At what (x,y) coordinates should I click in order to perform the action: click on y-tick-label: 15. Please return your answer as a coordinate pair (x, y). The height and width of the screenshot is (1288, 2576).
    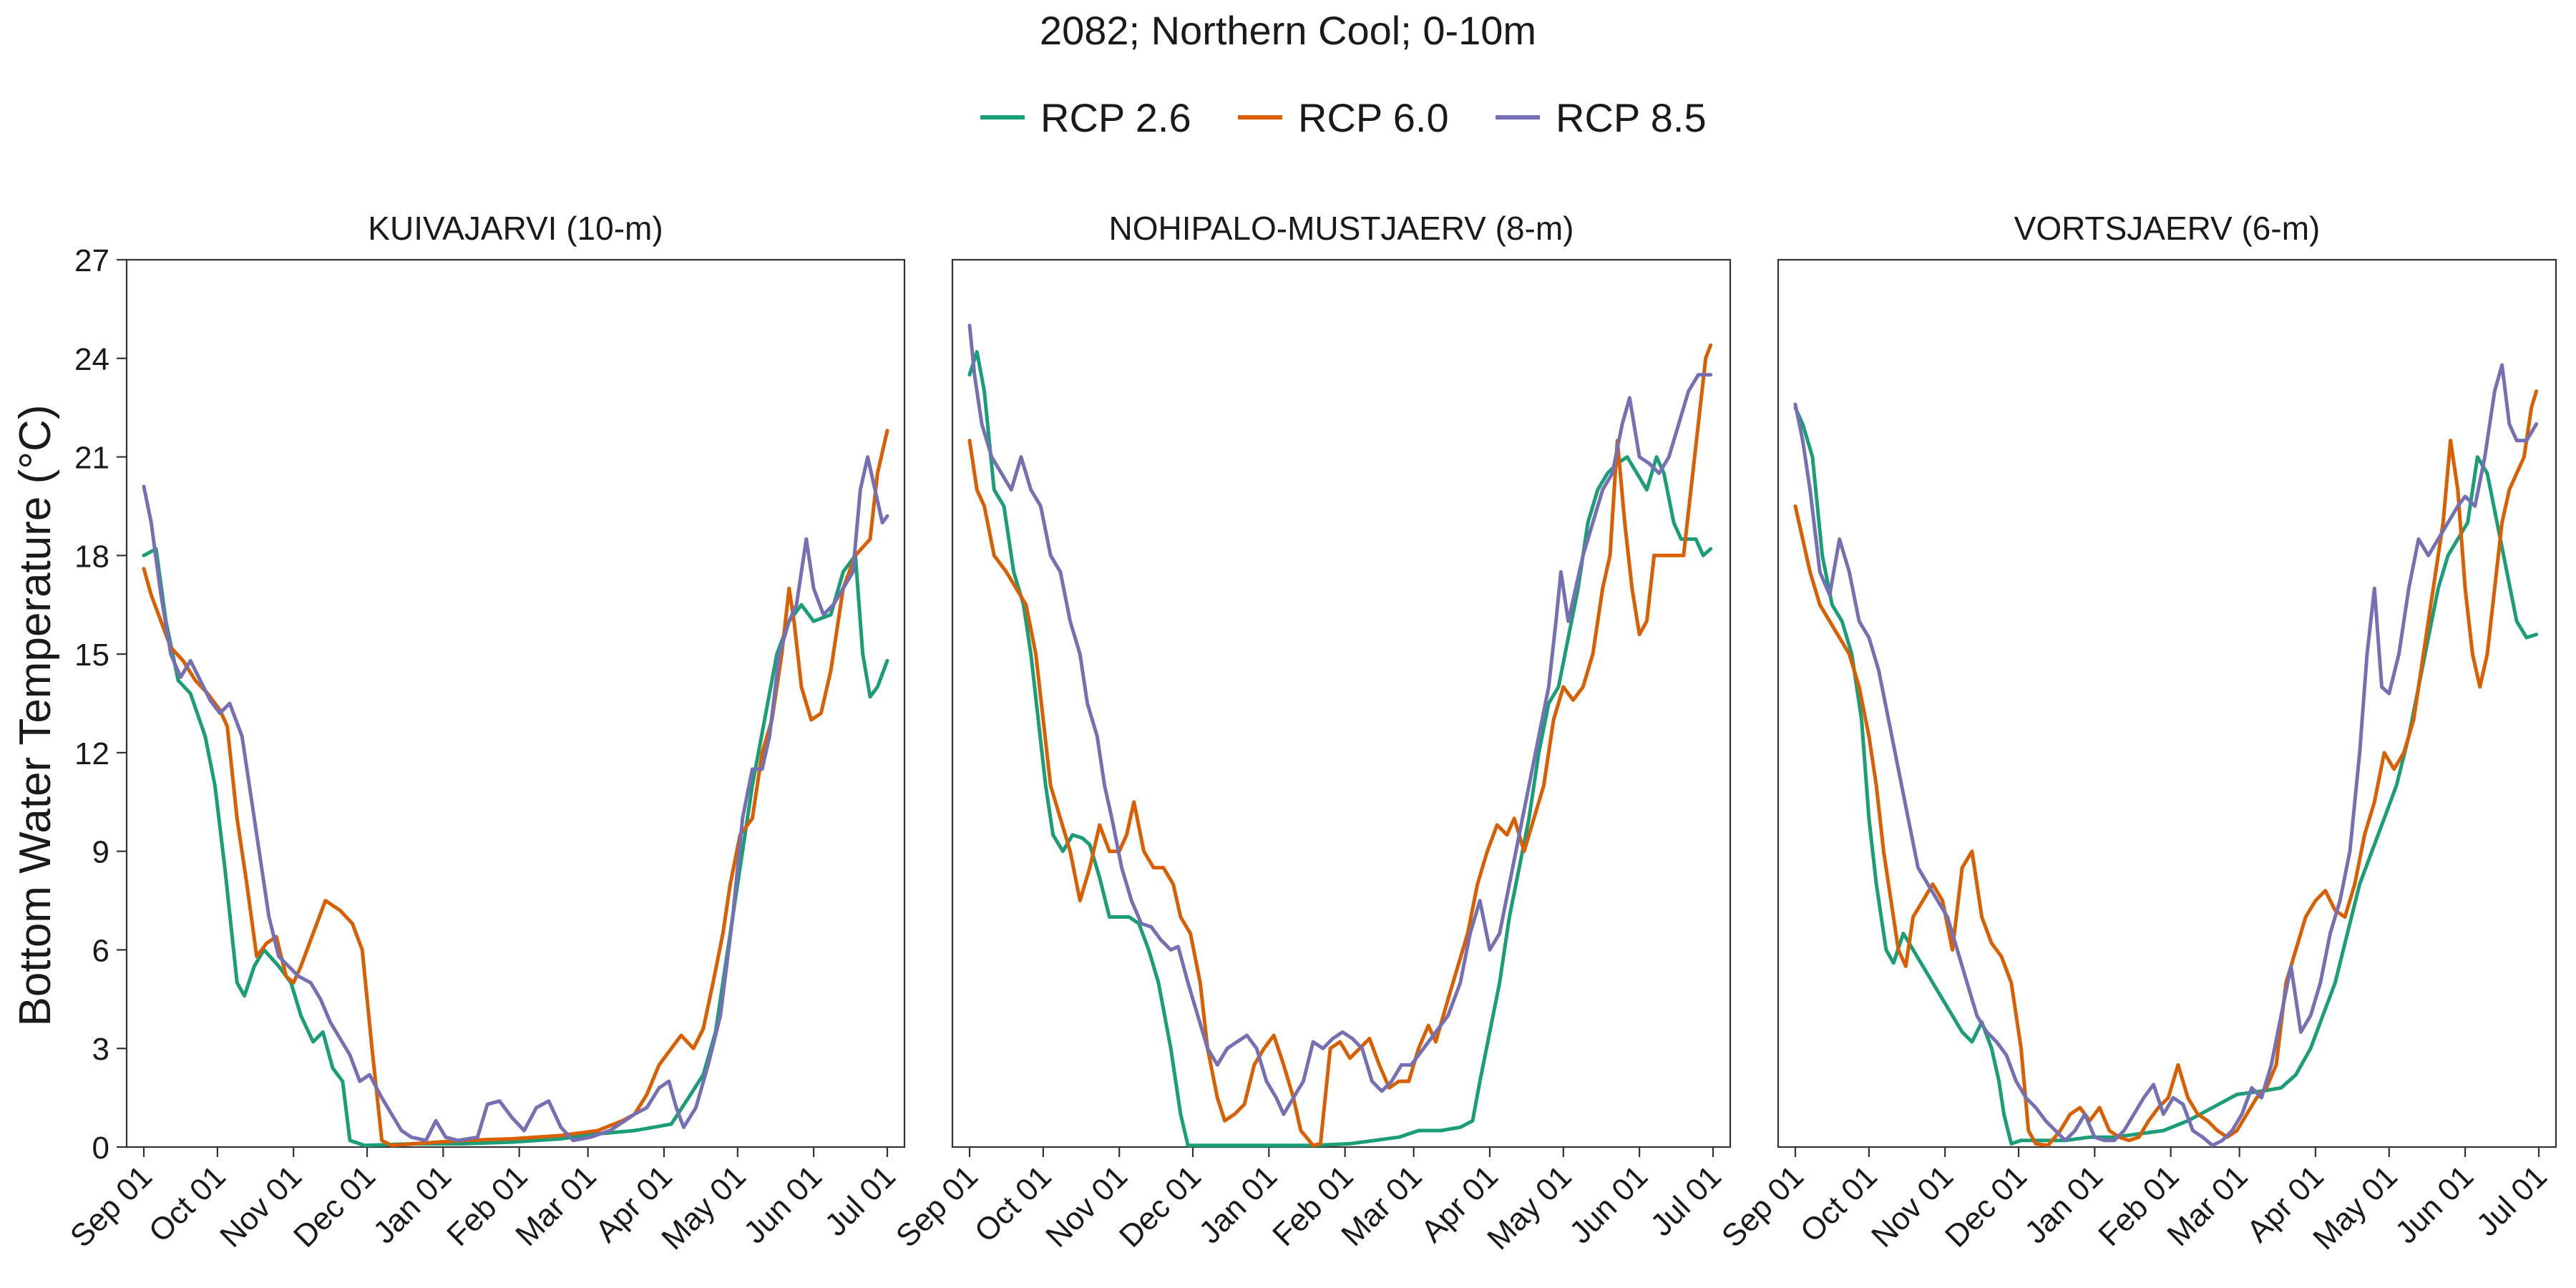
    Looking at the image, I should click on (91, 655).